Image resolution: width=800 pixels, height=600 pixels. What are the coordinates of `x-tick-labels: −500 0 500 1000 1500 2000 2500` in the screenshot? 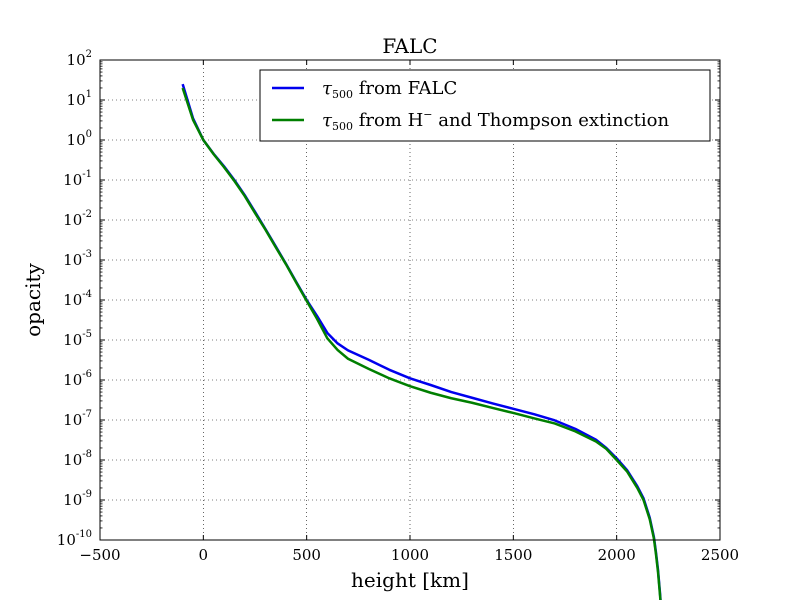 It's located at (409, 555).